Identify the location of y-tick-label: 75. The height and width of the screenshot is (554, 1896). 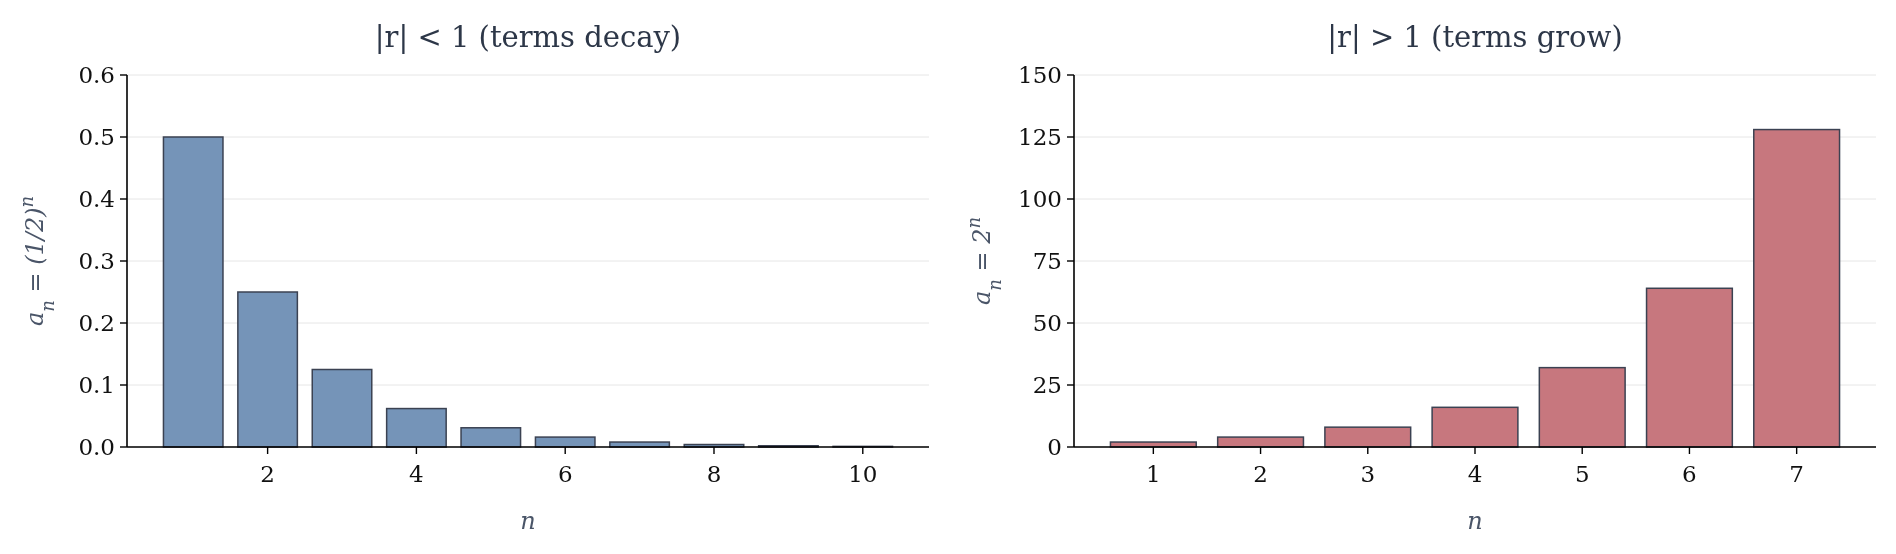
(1047, 261).